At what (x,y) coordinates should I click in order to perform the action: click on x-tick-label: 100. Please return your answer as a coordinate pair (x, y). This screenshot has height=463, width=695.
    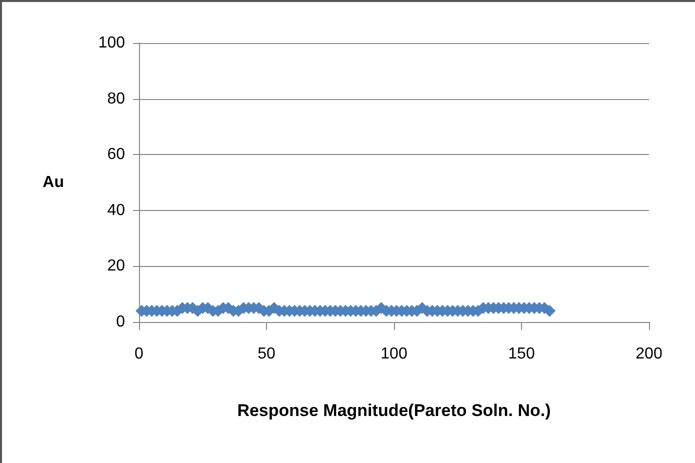
    Looking at the image, I should click on (394, 354).